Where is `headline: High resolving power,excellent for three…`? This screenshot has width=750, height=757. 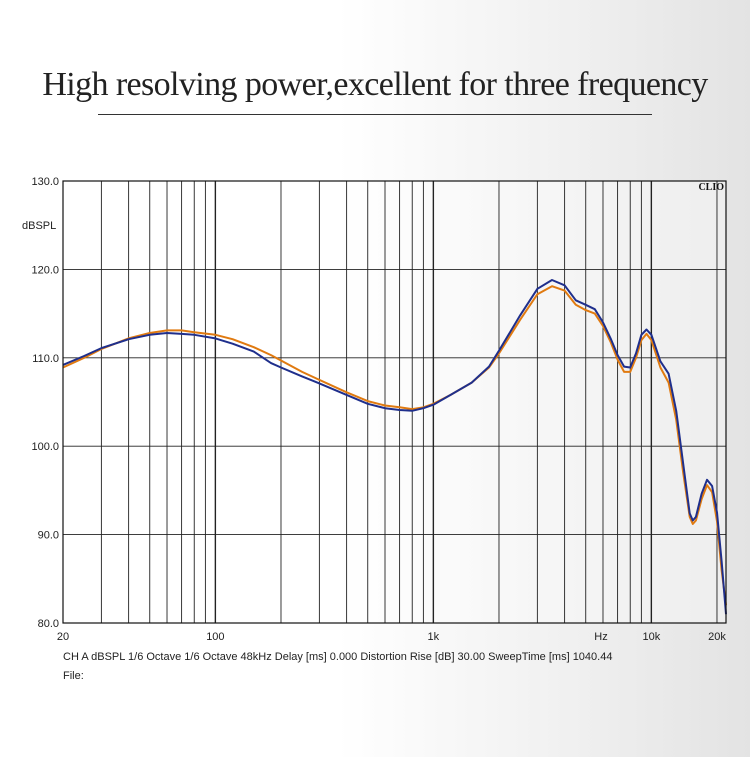 headline: High resolving power,excellent for three… is located at coordinates (375, 84).